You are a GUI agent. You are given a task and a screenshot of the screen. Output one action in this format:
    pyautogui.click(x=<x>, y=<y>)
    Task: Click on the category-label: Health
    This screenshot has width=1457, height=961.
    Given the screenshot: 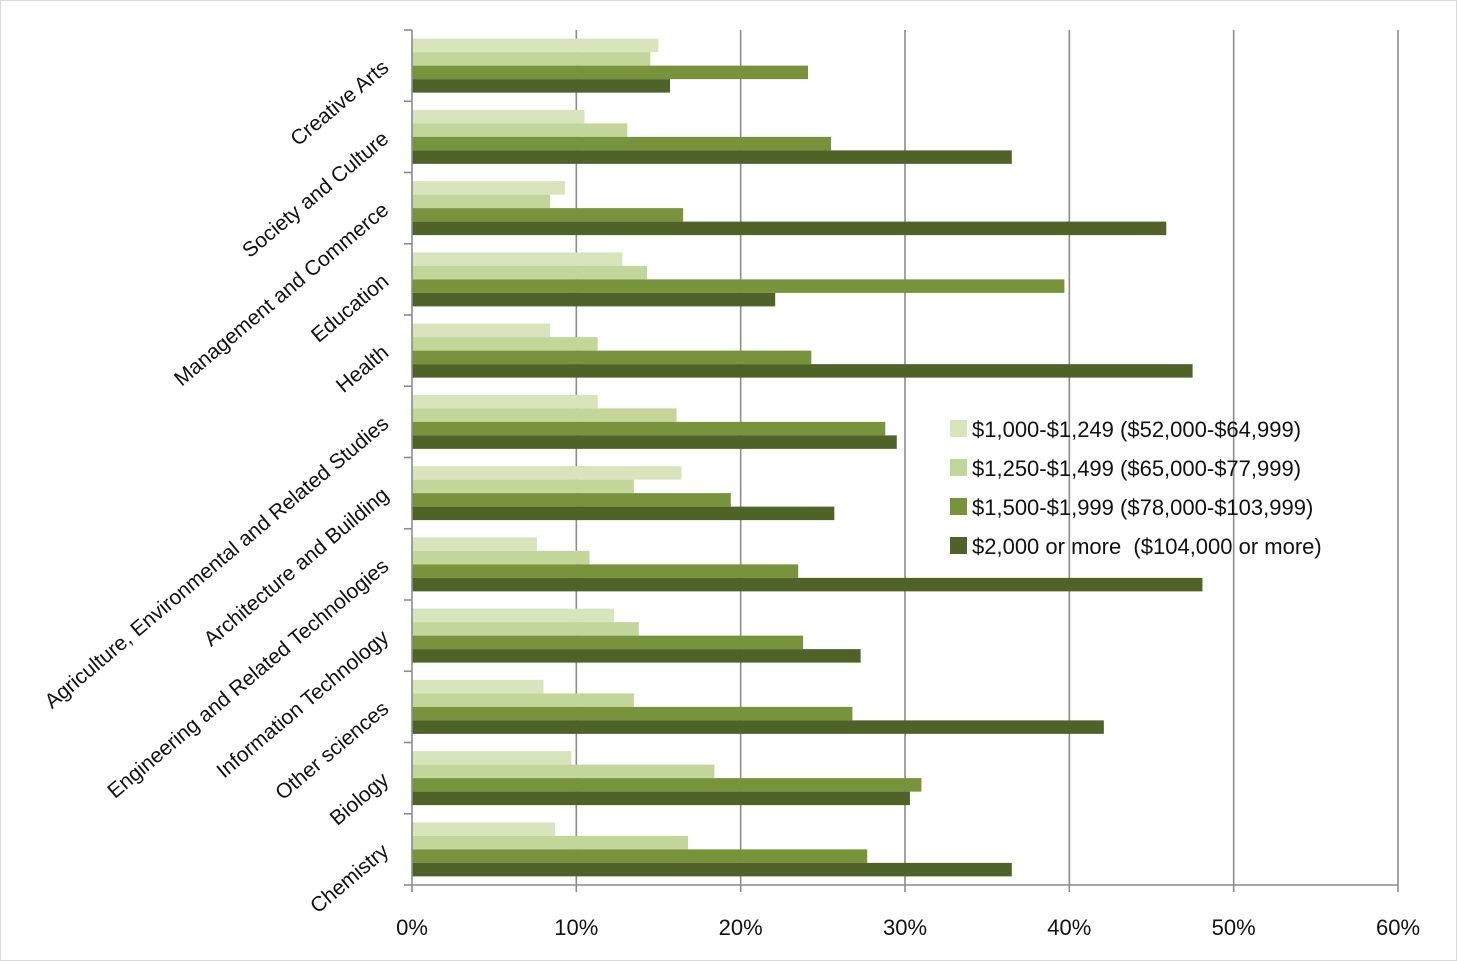 What is the action you would take?
    pyautogui.click(x=362, y=369)
    